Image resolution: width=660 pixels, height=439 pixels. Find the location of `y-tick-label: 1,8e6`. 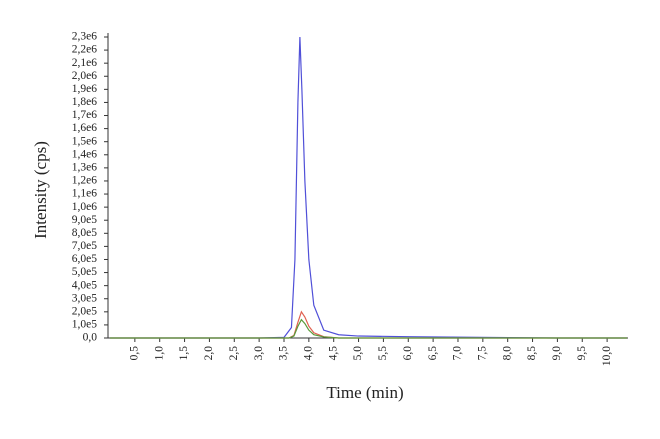

y-tick-label: 1,8e6 is located at coordinates (84, 102).